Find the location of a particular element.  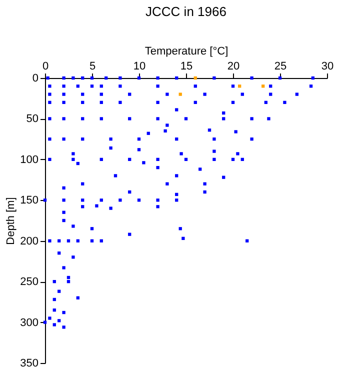

x-tick-label: 25 is located at coordinates (280, 66).